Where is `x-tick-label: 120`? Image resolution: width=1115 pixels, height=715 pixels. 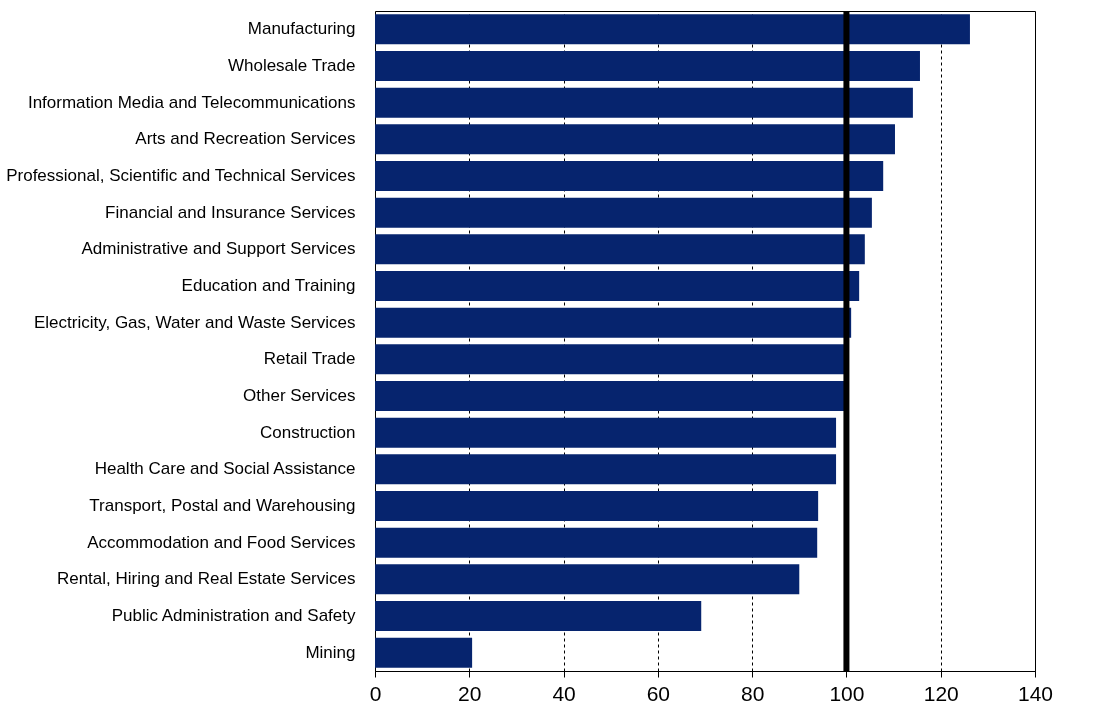 x-tick-label: 120 is located at coordinates (941, 693).